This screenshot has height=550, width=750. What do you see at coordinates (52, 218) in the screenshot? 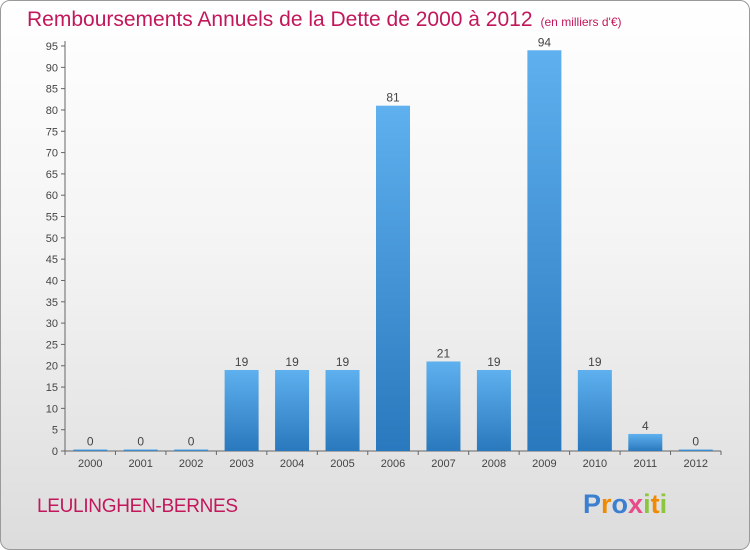
I see `y-tick-label: 55` at bounding box center [52, 218].